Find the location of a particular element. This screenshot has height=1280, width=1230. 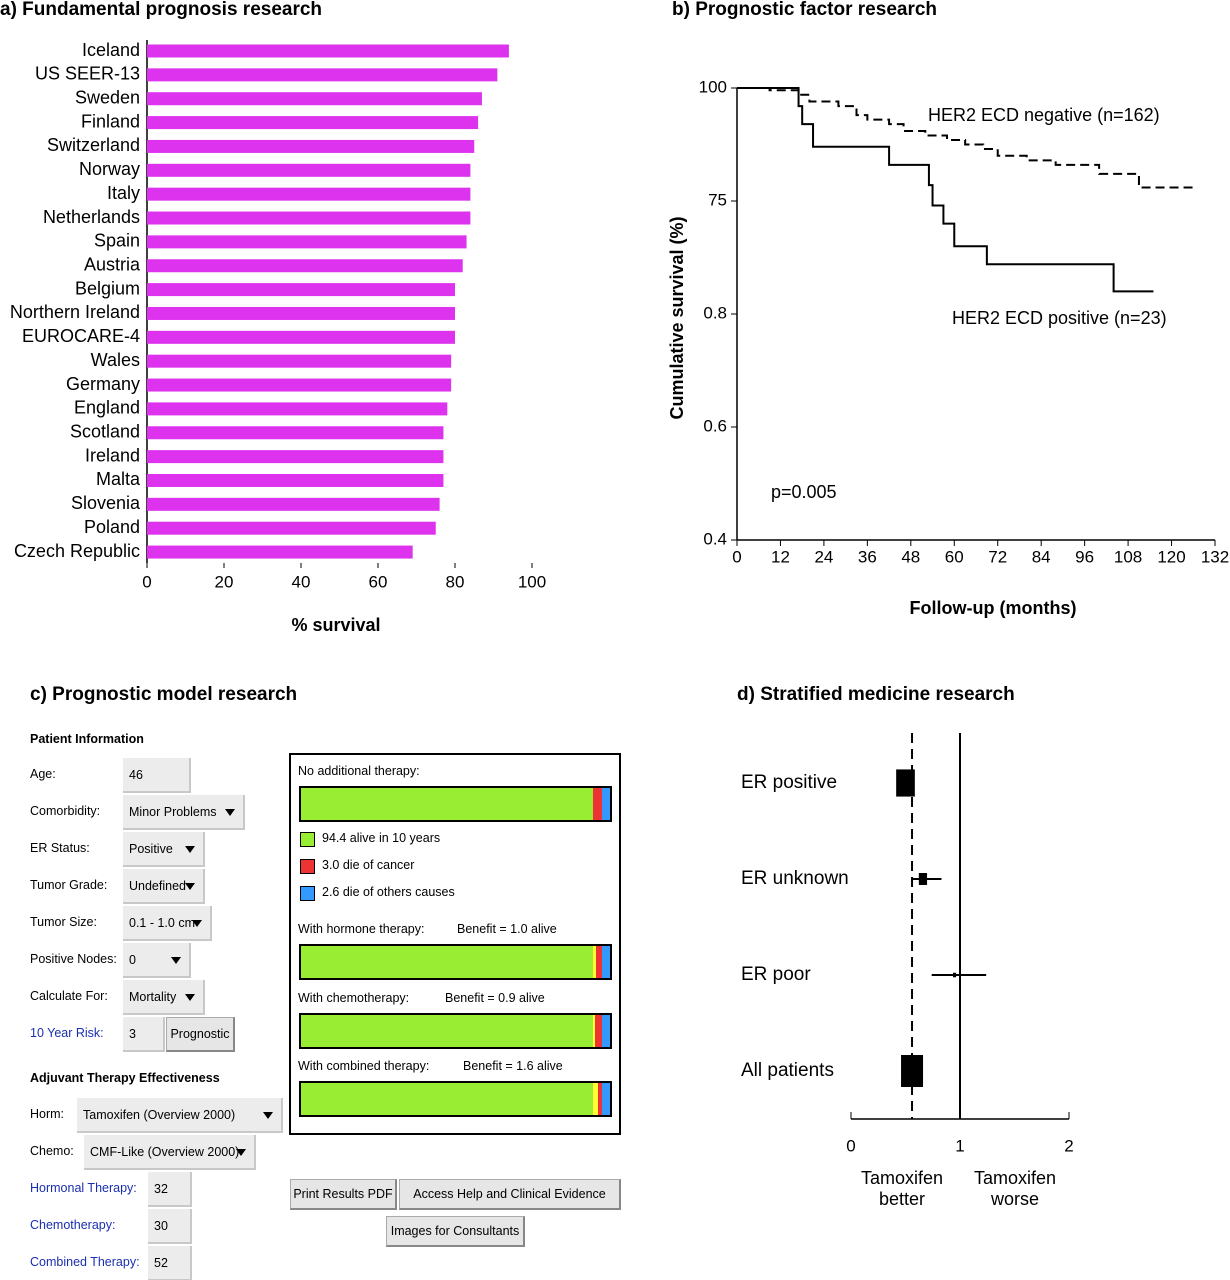

category-label: Spain is located at coordinates (117, 241).